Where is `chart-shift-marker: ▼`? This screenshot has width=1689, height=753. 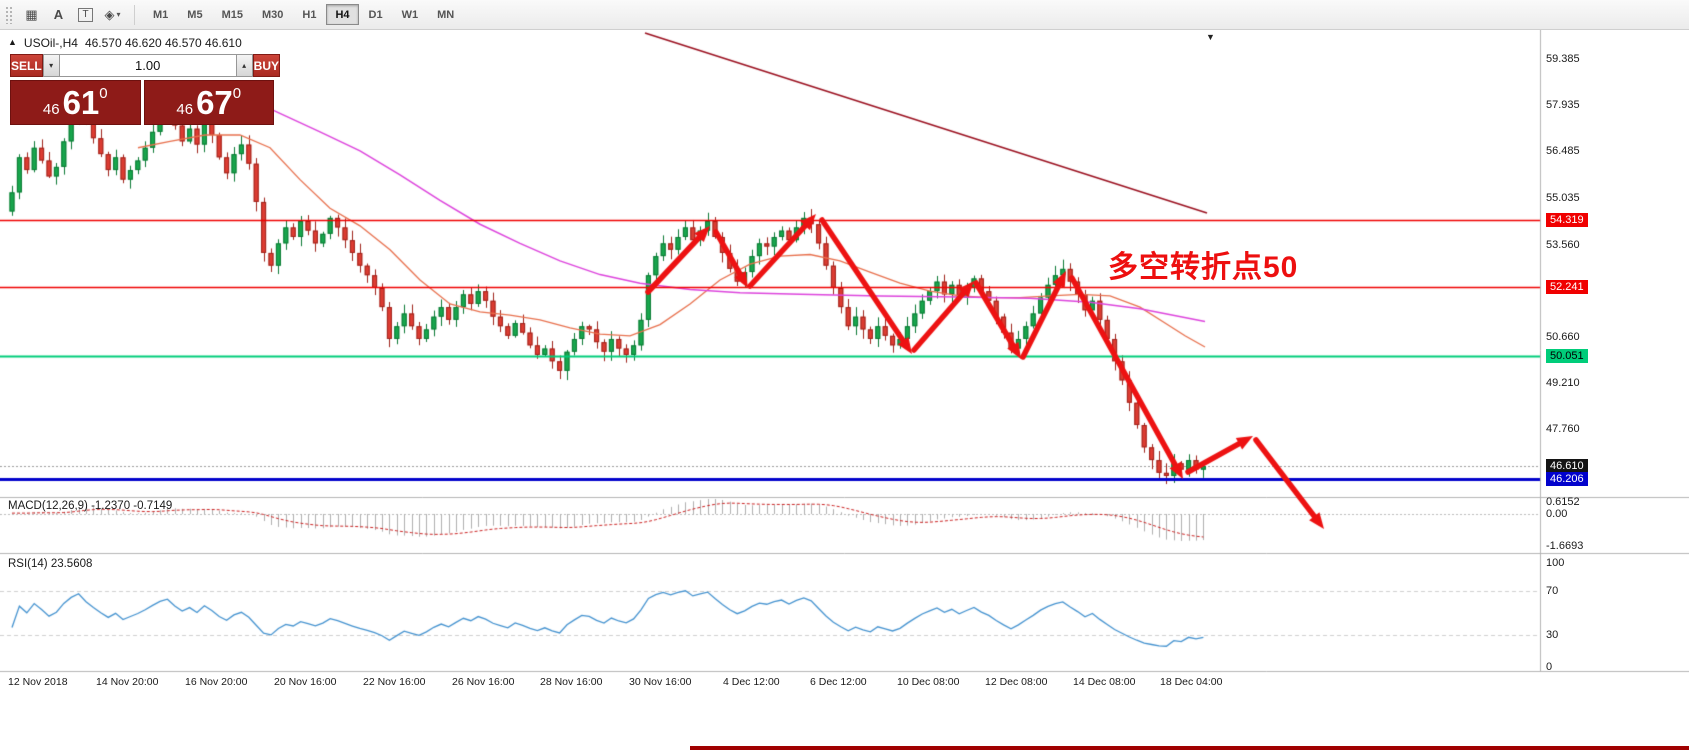
chart-shift-marker: ▼ is located at coordinates (1210, 37).